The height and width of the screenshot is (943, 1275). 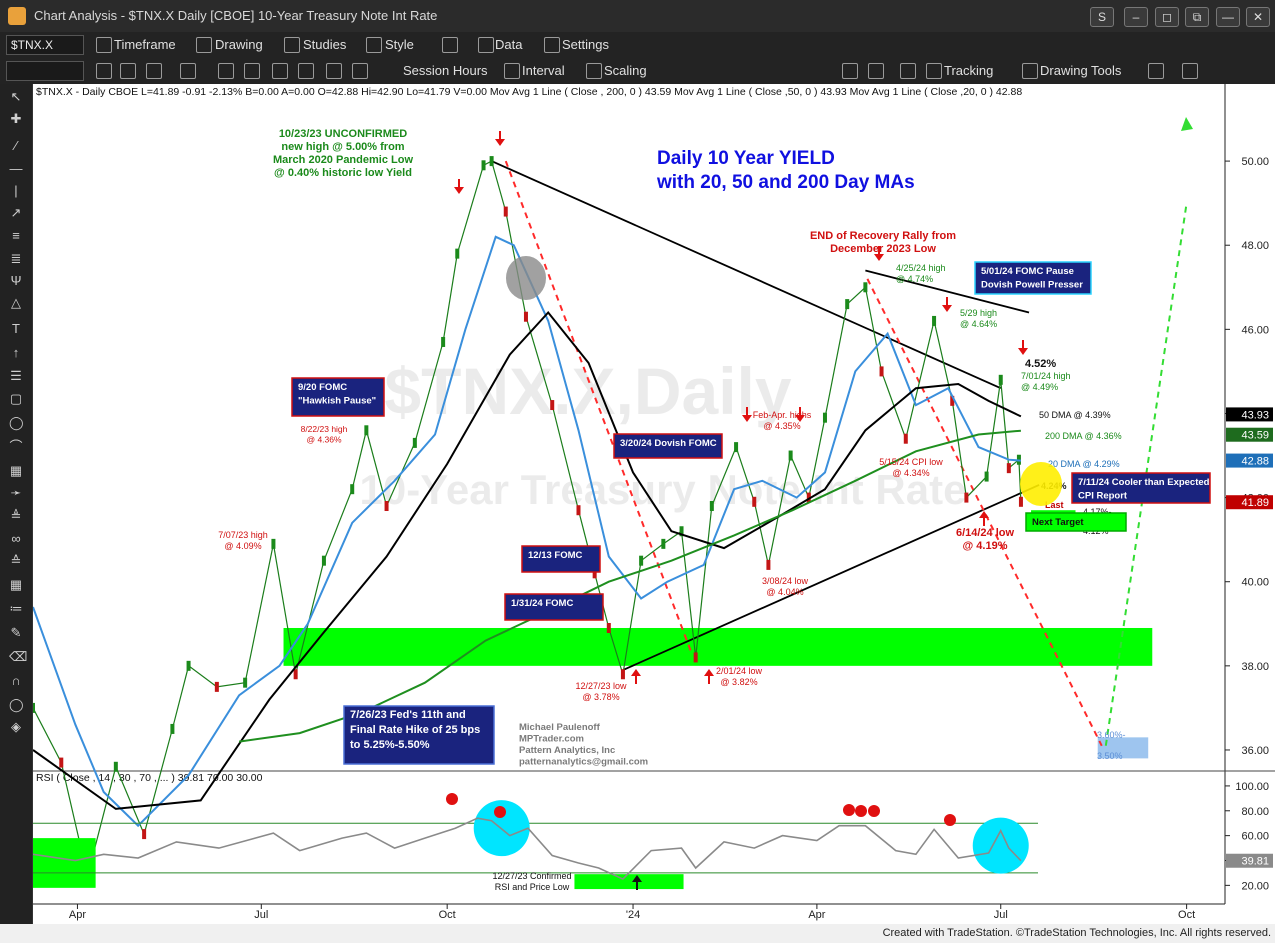 I want to click on callout-text: 7/11/24 Cooler than Expected, so click(x=1144, y=482).